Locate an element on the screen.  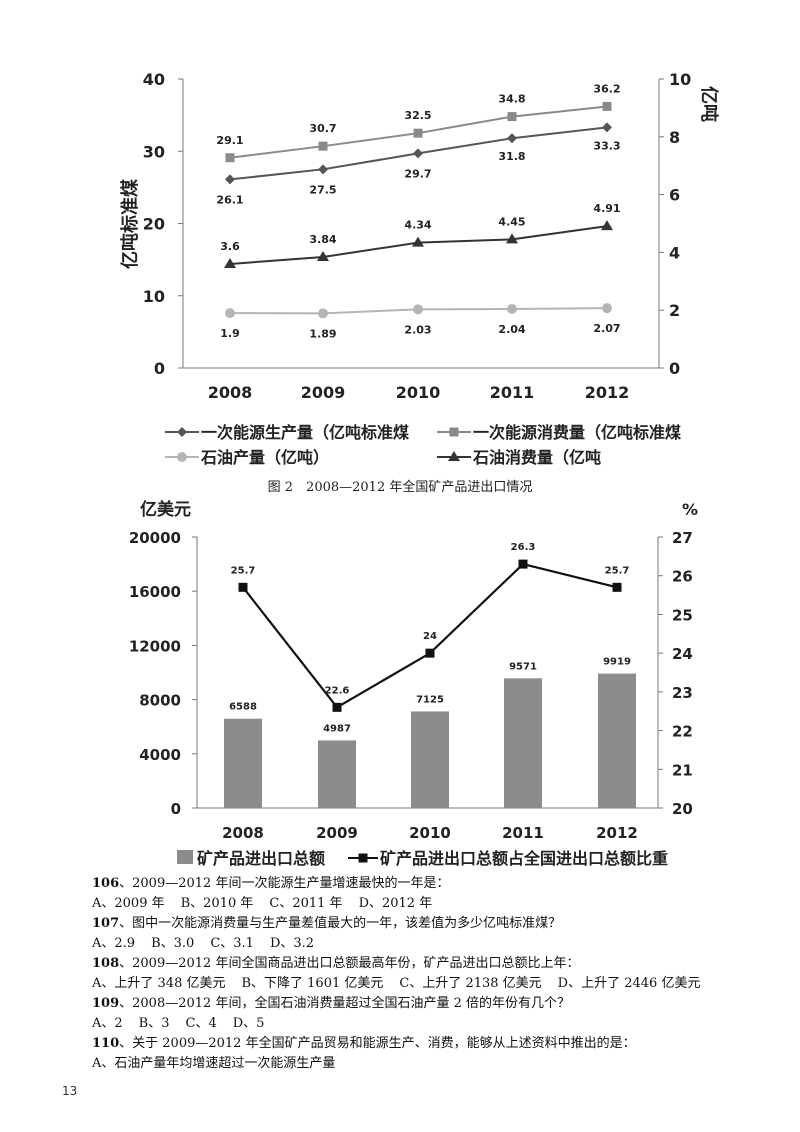
legend-label: 石油消费量（亿吨 is located at coordinates (536, 457).